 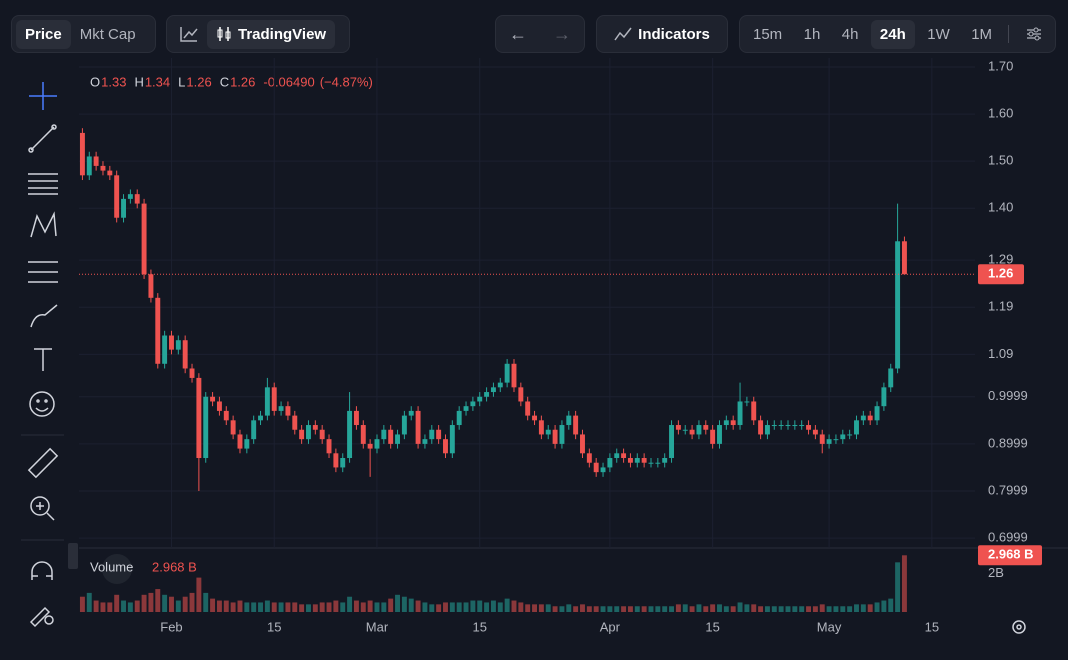 I want to click on y-tick-label: 1.29, so click(x=1000, y=259).